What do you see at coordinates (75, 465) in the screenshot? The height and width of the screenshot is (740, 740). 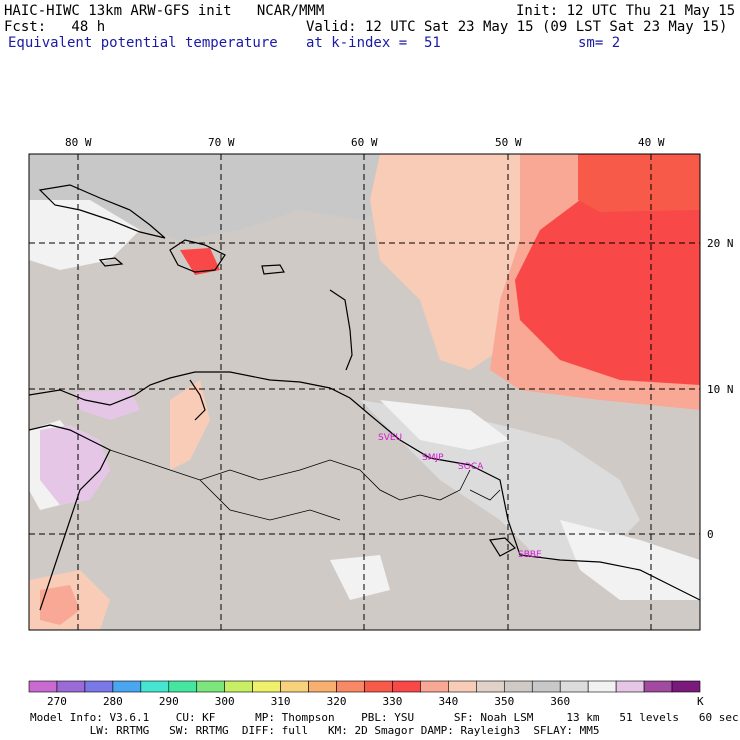 I see `field-purple-pacific` at bounding box center [75, 465].